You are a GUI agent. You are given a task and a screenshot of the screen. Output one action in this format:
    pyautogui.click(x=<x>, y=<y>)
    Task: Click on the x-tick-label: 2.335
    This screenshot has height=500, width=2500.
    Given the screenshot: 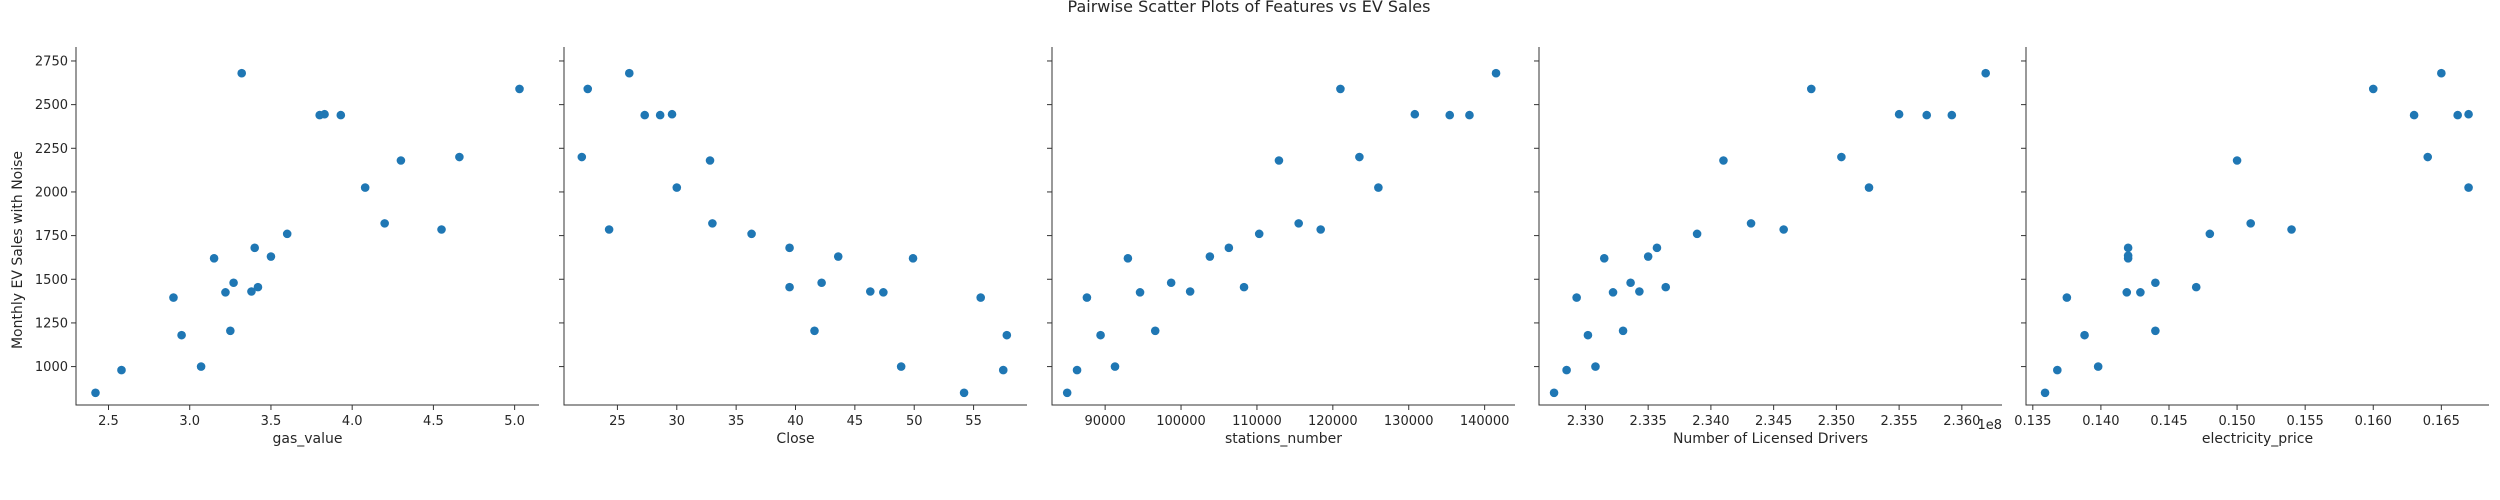 What is the action you would take?
    pyautogui.click(x=1648, y=421)
    